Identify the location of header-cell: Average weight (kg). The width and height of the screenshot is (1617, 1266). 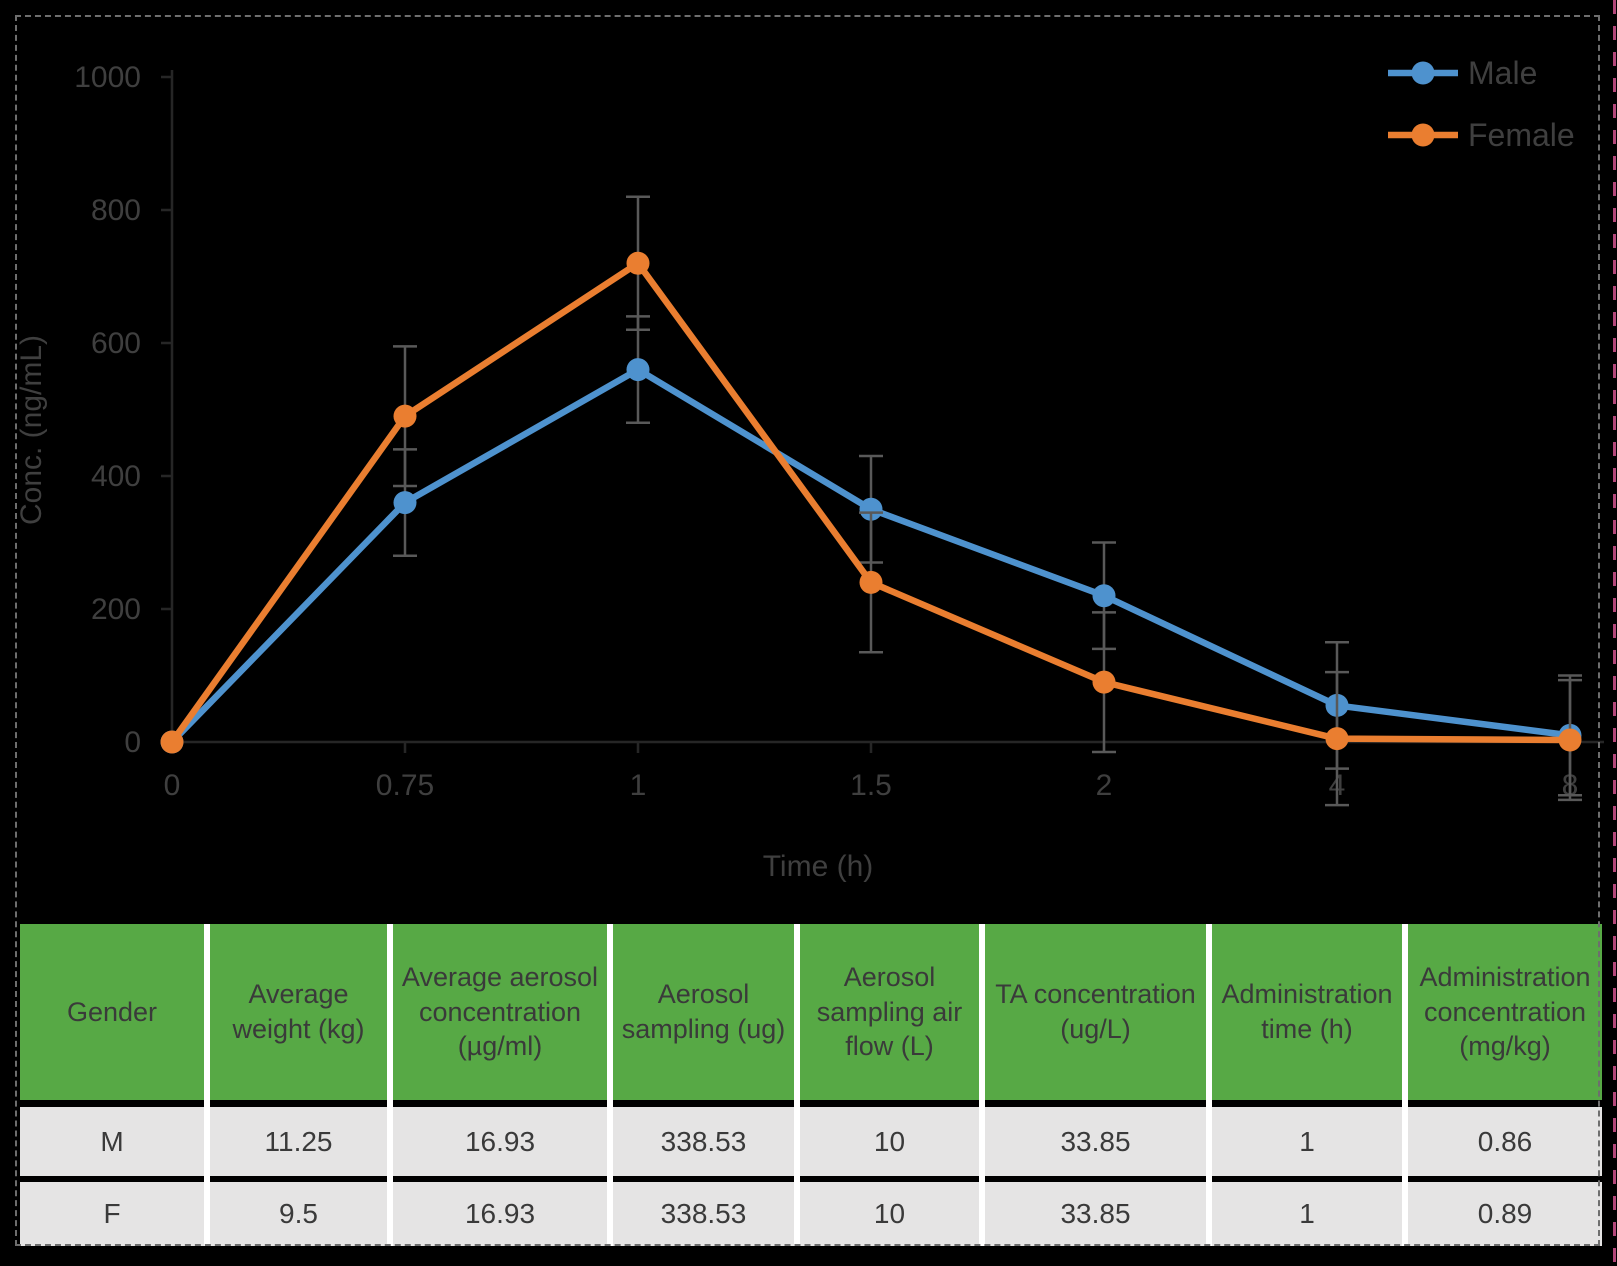
(298, 1012).